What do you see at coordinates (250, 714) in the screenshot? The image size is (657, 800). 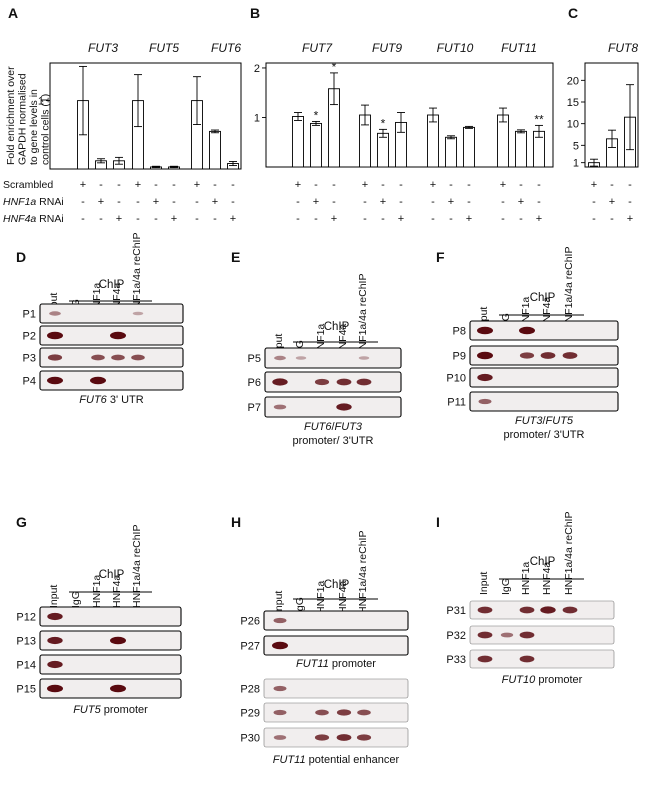 I see `probe-label: P29` at bounding box center [250, 714].